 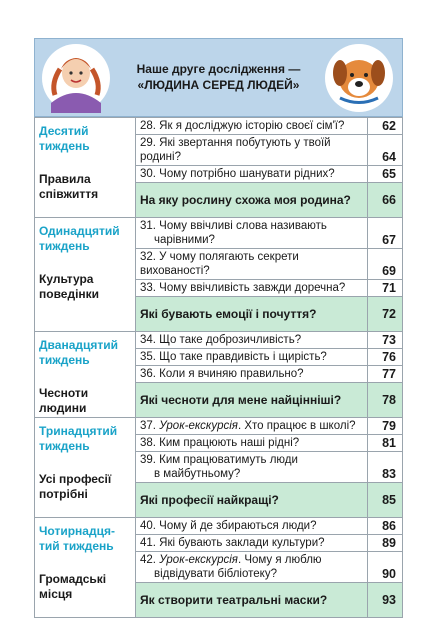 I want to click on week-cell: Одинадцятий тиждень Культура поведінки, so click(x=85, y=274).